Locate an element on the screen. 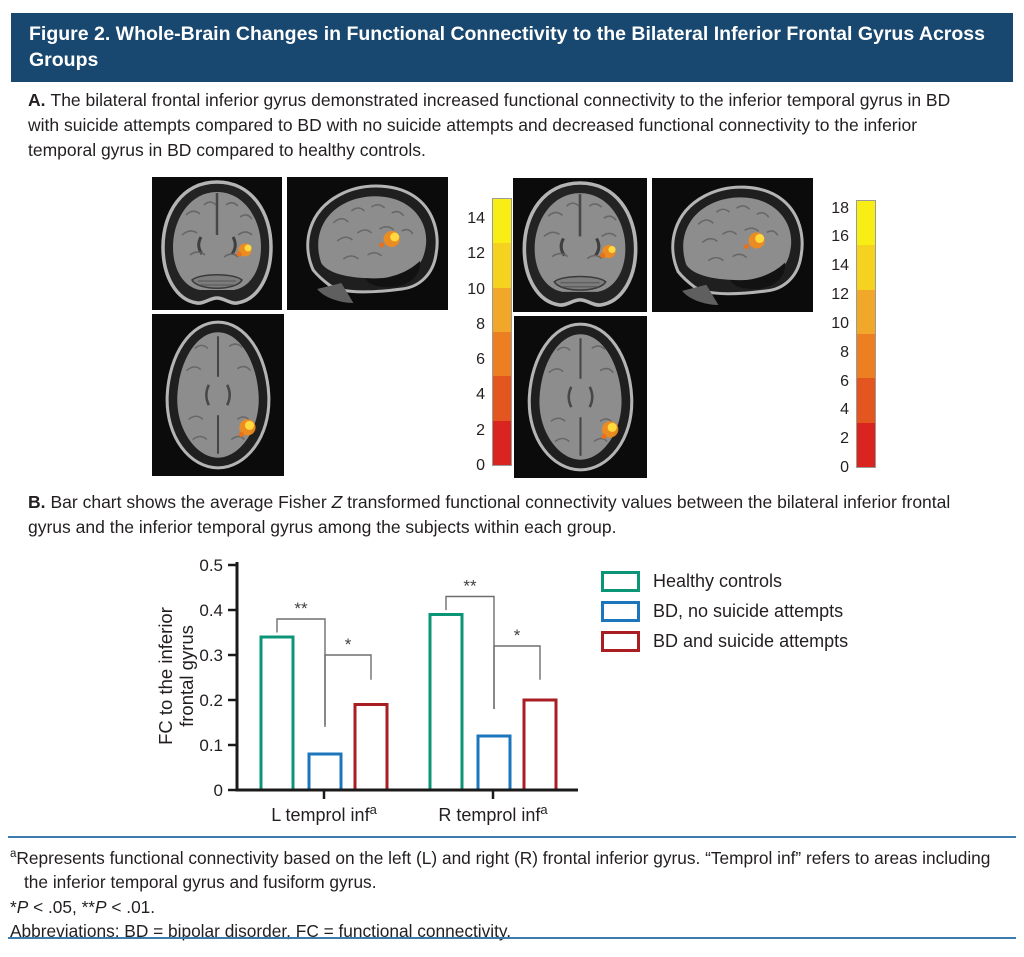  panel-b-text-before: Bar chart shows the average Fisher is located at coordinates (191, 502).